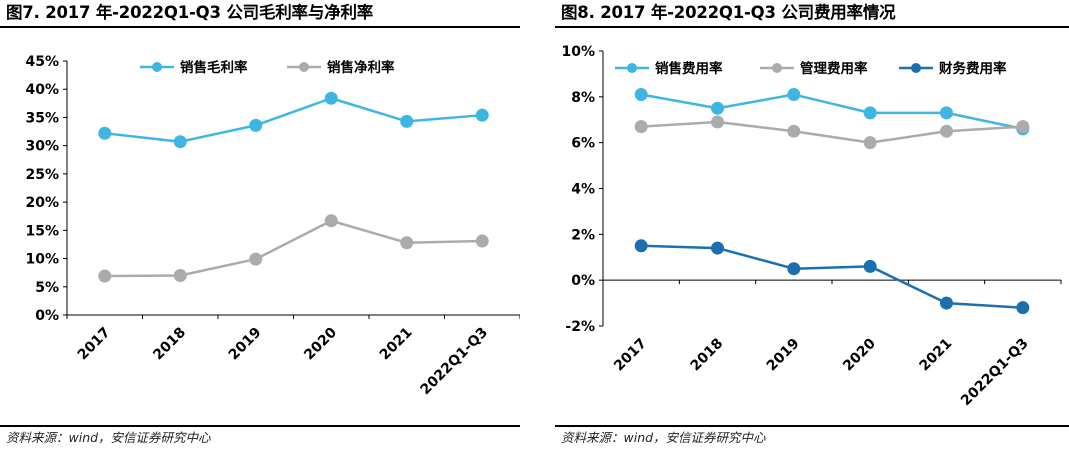 This screenshot has height=458, width=1069. Describe the element at coordinates (834, 68) in the screenshot. I see `legend-label: 管理费用率` at that location.